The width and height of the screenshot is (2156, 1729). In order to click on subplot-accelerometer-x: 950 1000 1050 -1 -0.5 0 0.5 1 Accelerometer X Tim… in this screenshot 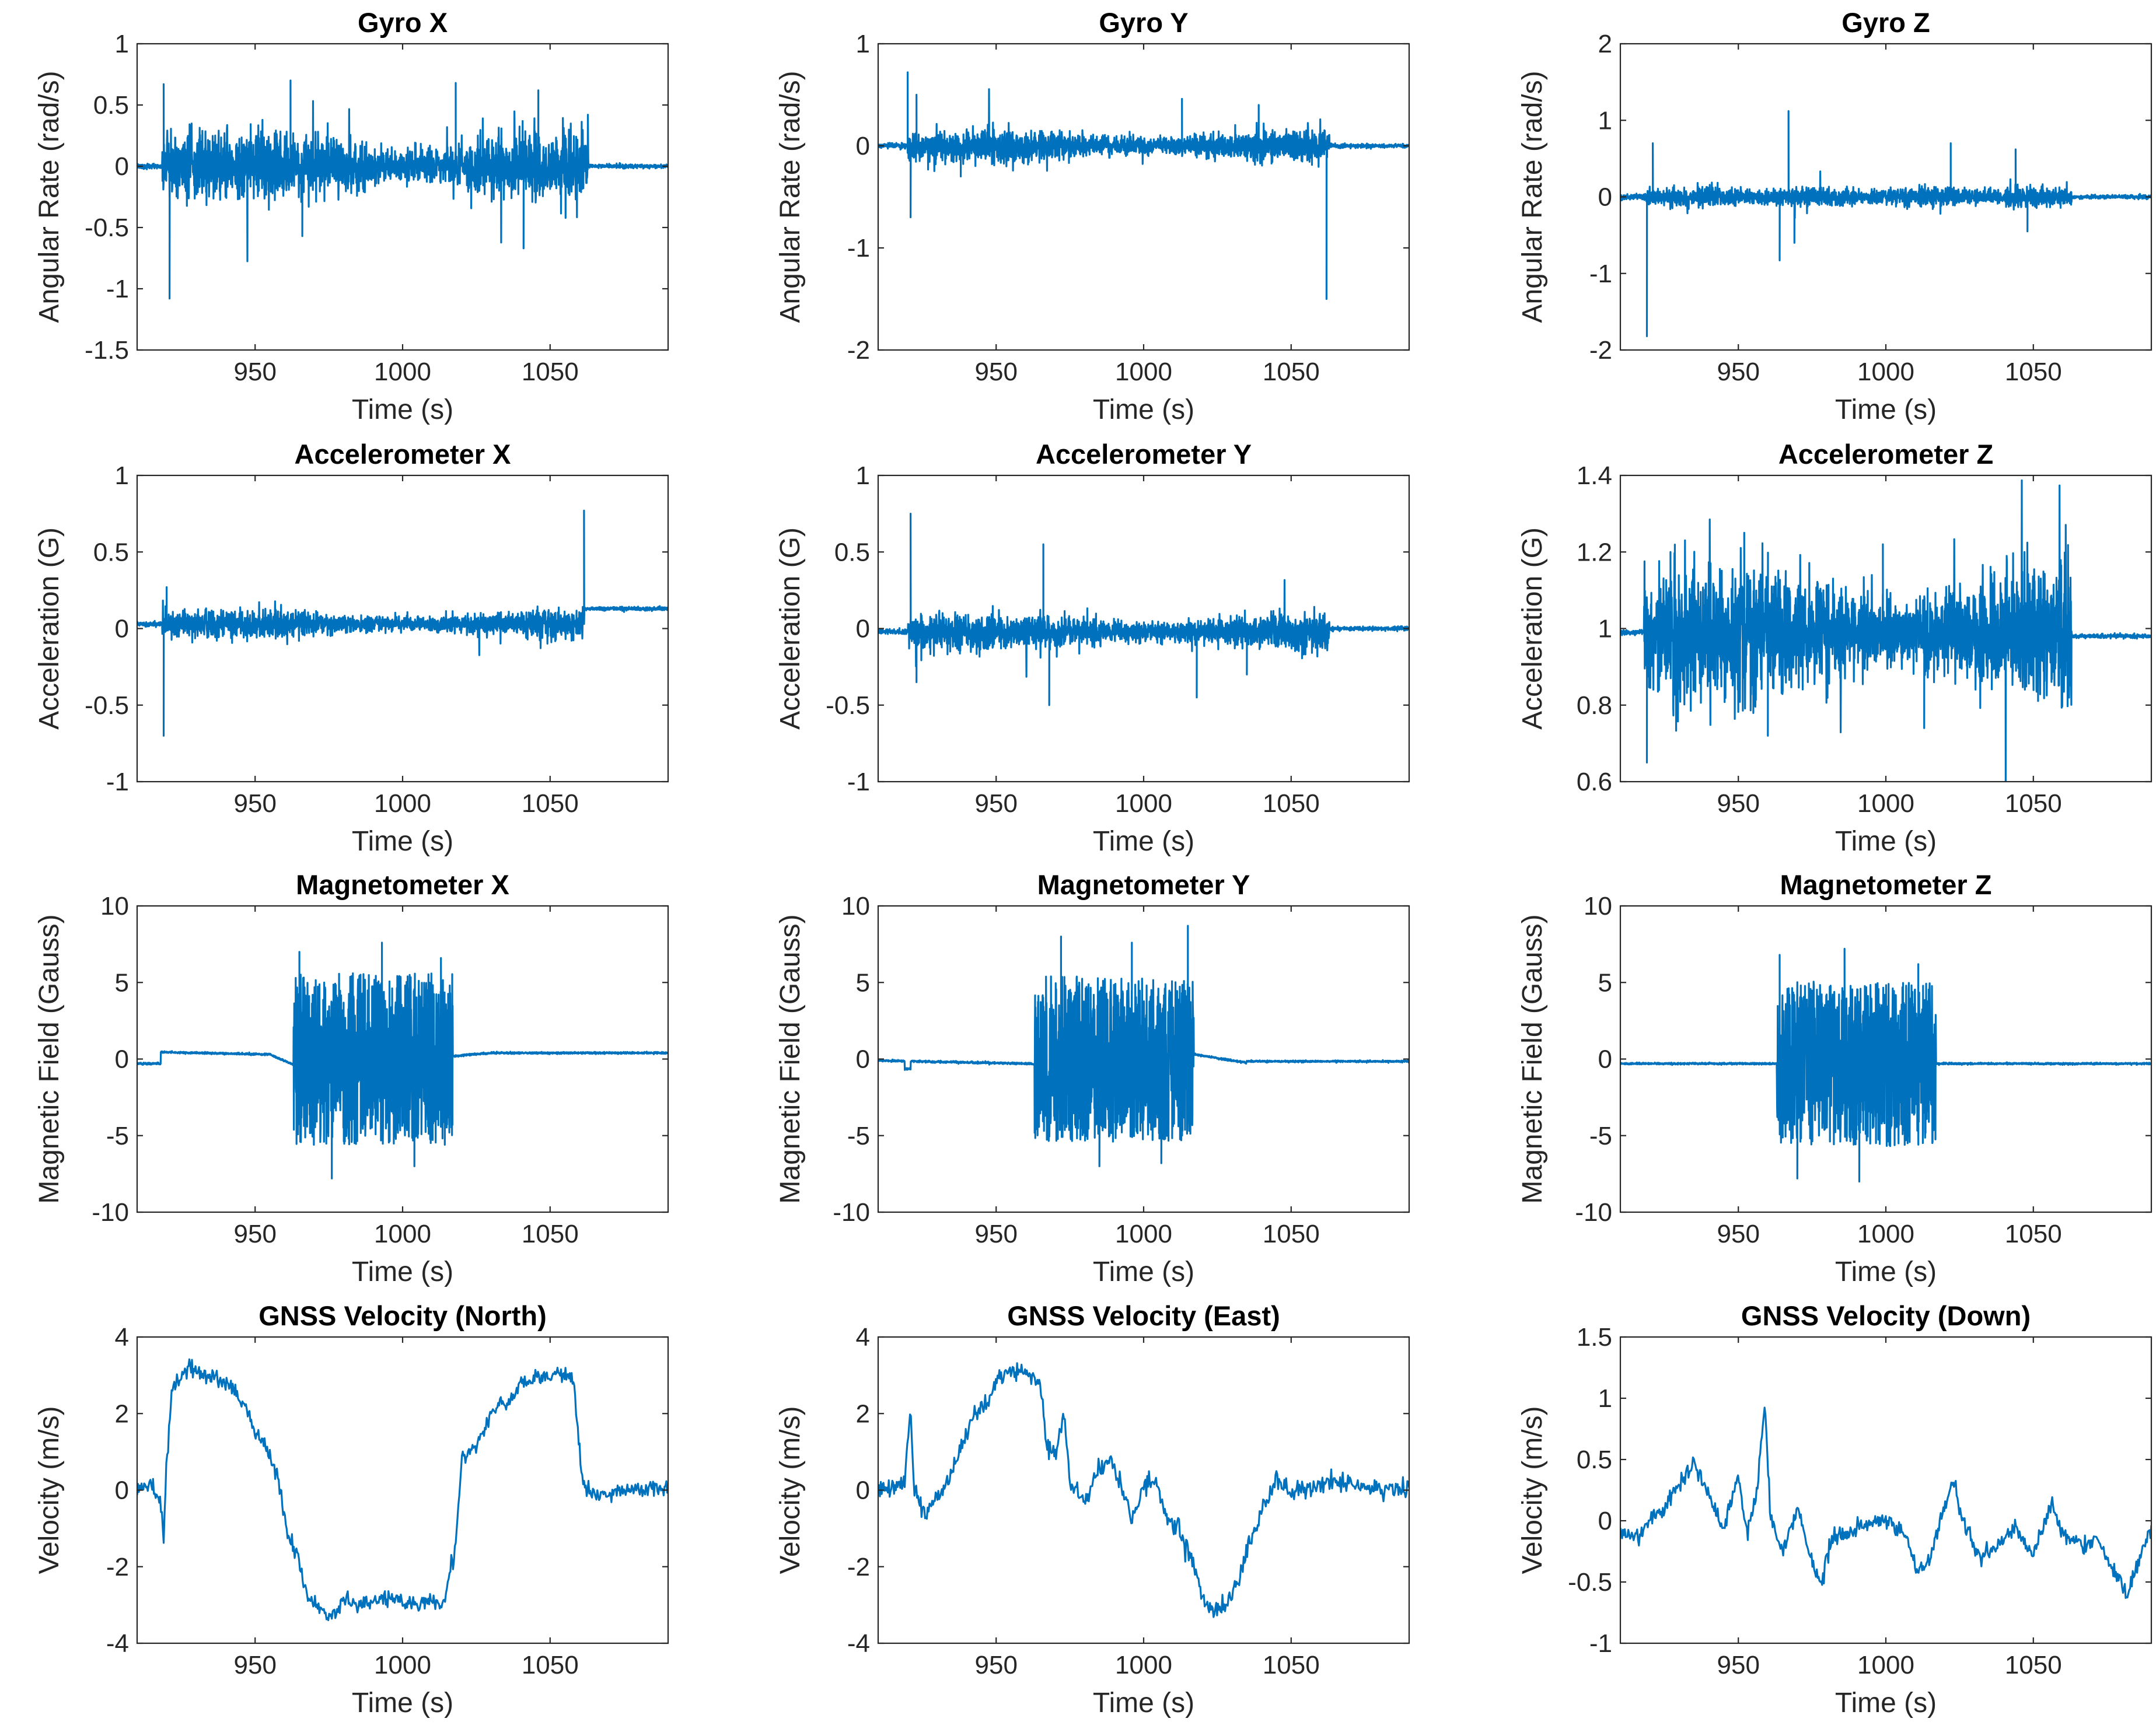, I will do `click(351, 648)`.